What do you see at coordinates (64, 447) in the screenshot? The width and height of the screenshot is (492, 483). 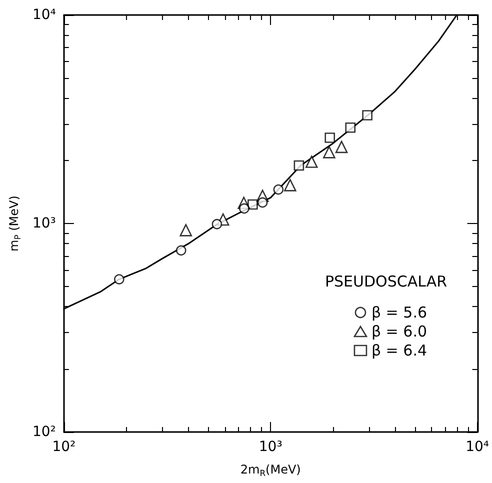 I see `x-tick-label: 10²` at bounding box center [64, 447].